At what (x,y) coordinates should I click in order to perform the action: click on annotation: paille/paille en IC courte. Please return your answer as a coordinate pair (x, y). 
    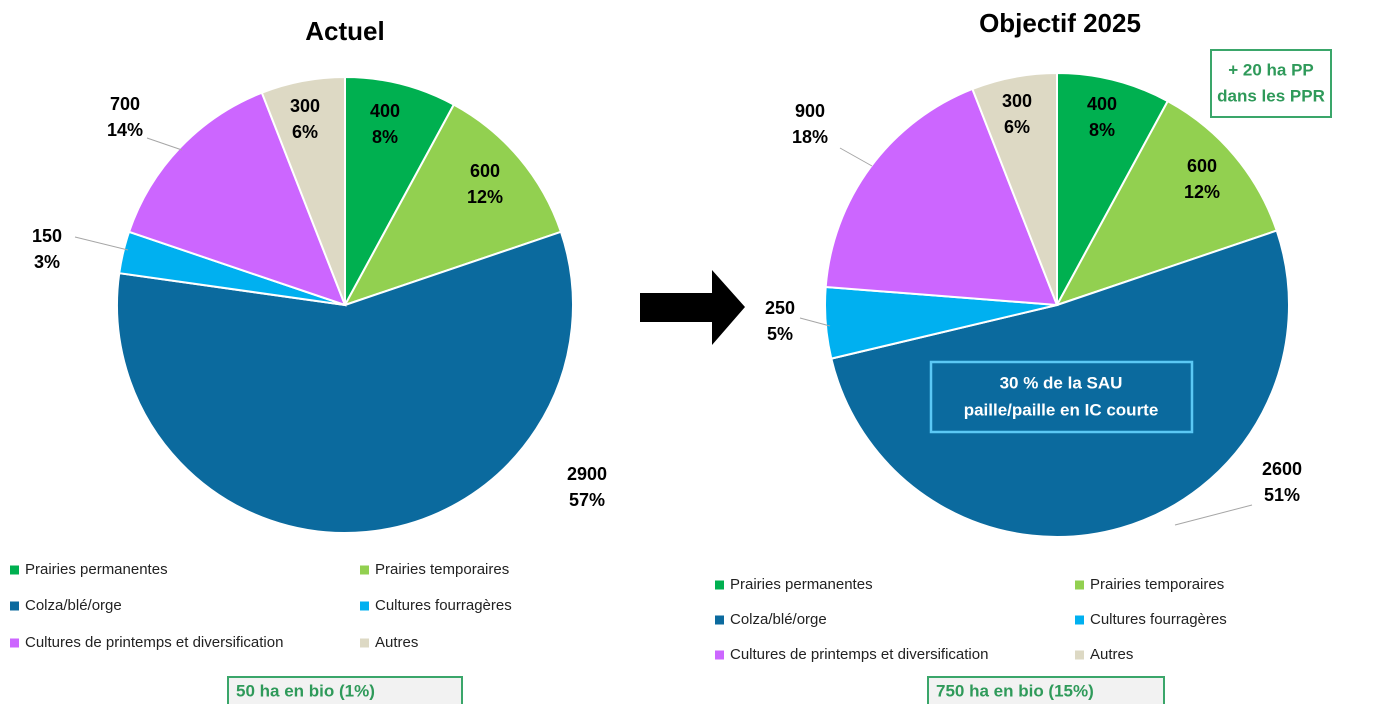
    Looking at the image, I should click on (1061, 409).